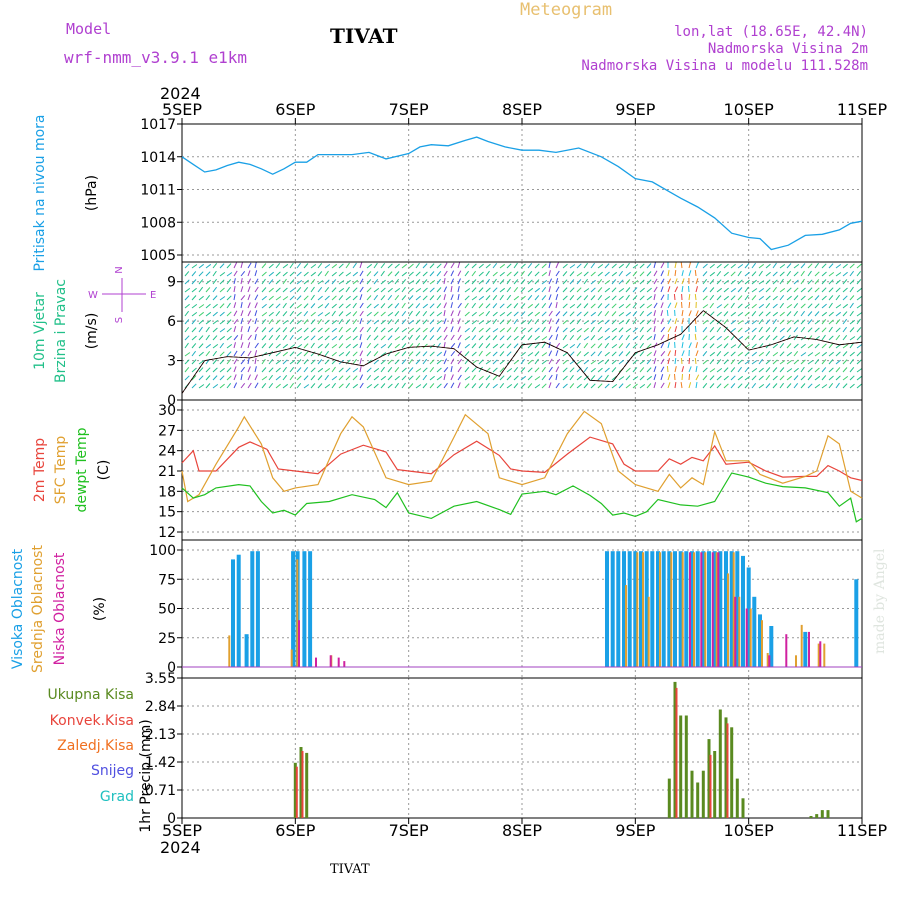 The image size is (900, 900). Describe the element at coordinates (158, 158) in the screenshot. I see `y-tick-label: 1014` at that location.